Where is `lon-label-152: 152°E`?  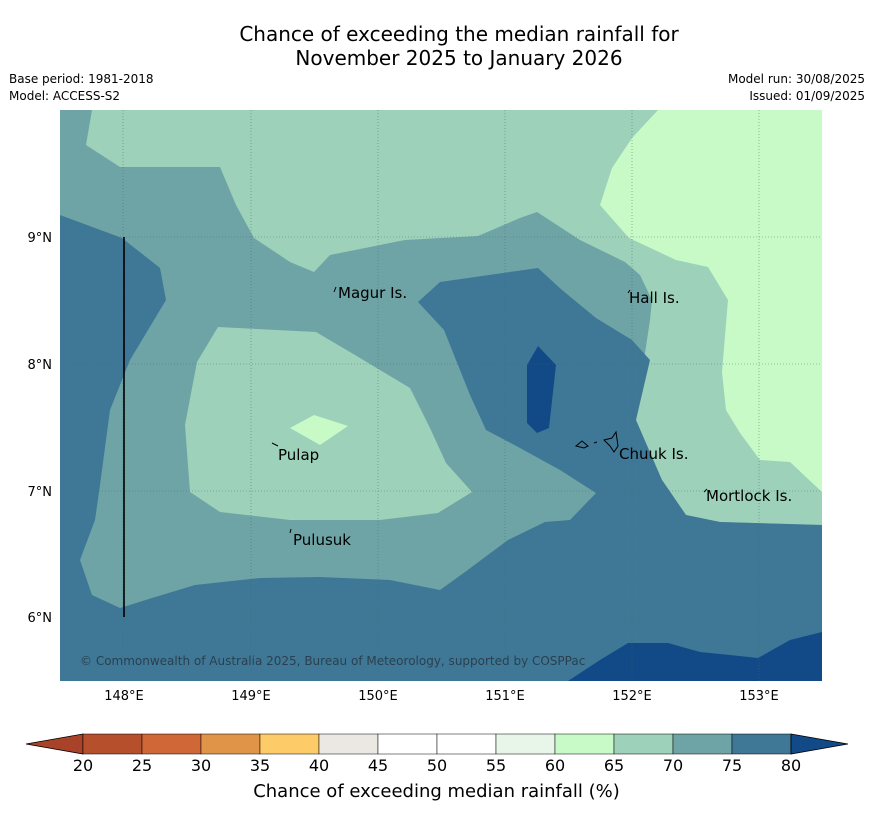
lon-label-152: 152°E is located at coordinates (632, 696).